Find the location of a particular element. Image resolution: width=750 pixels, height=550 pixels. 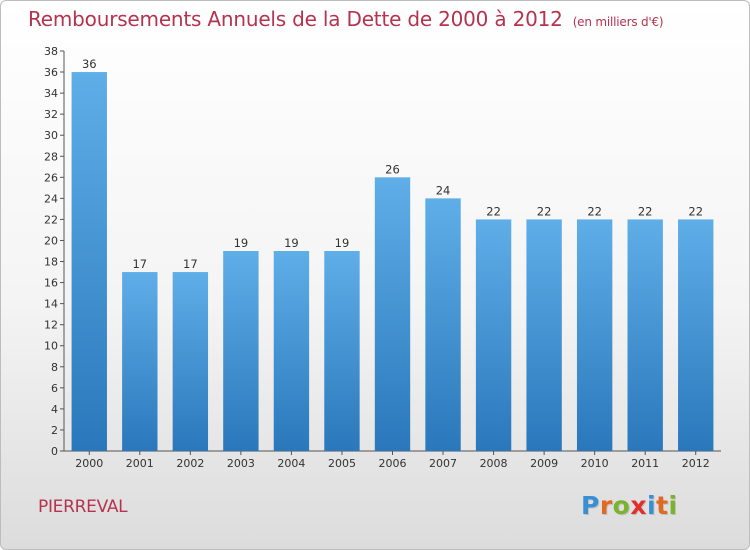

x-tick-label: 2002 is located at coordinates (190, 463).